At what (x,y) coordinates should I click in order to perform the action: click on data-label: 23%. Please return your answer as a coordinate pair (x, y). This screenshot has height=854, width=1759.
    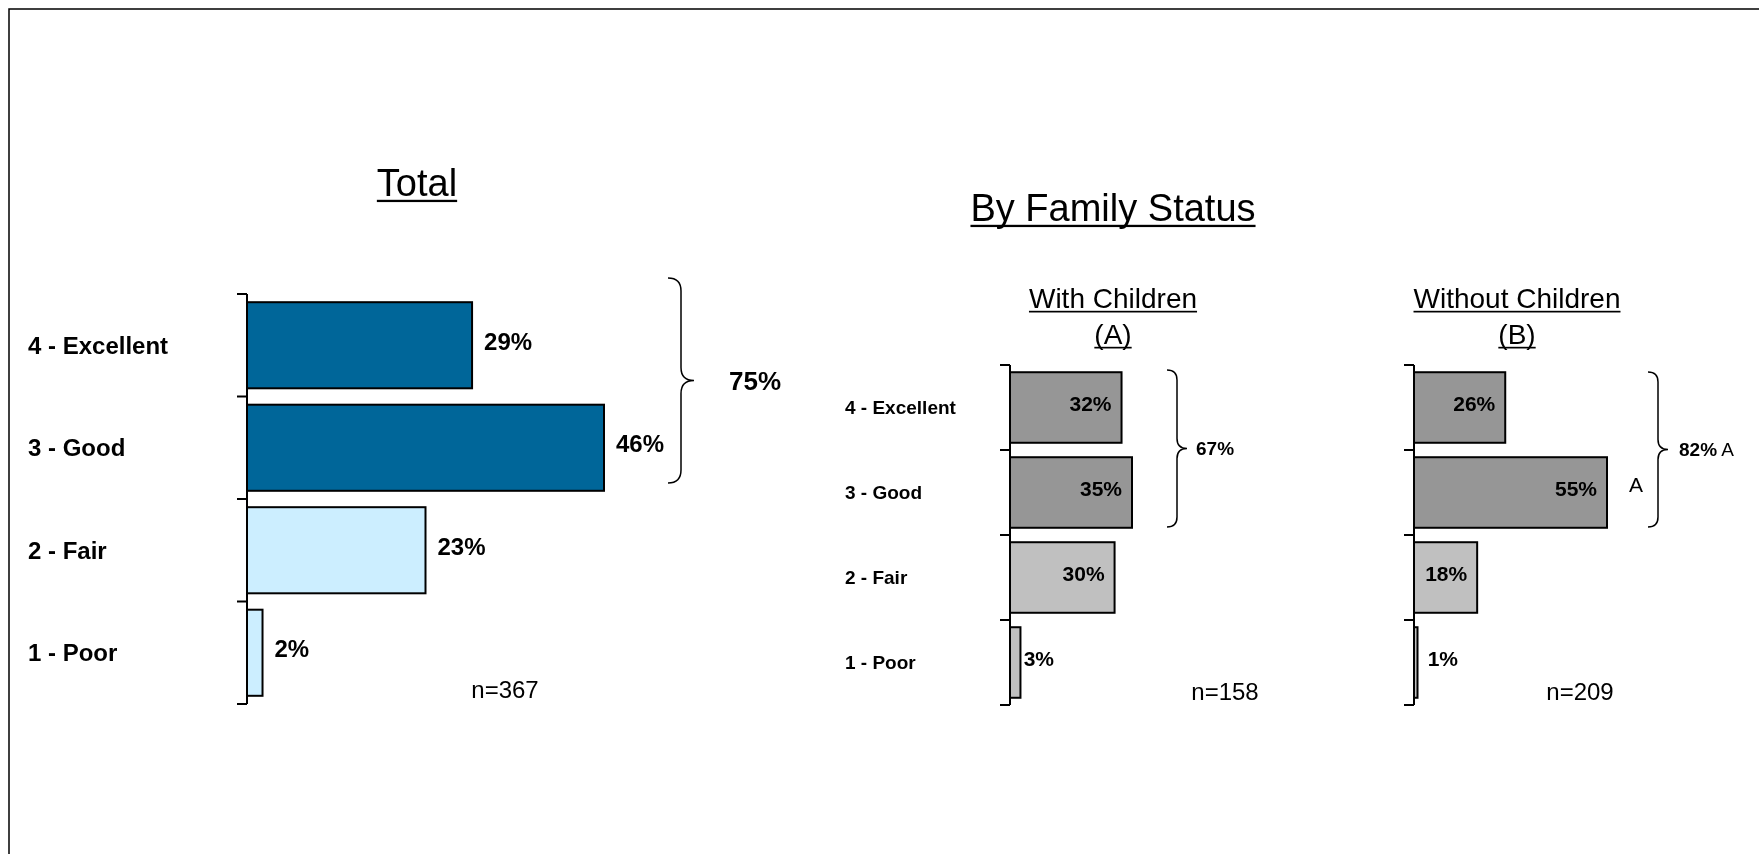
    Looking at the image, I should click on (461, 546).